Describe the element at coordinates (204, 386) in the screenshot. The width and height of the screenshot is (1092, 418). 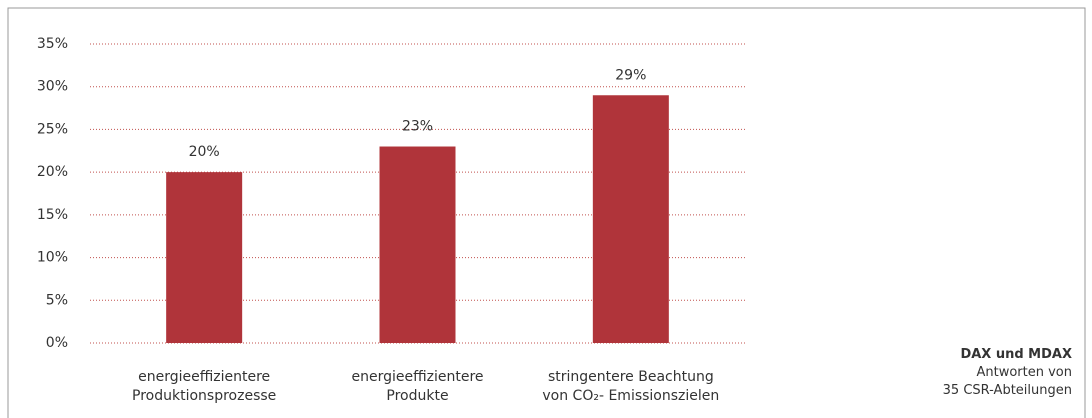
I see `x-tick-label: energieeffizientere Produktionsprozesse` at that location.